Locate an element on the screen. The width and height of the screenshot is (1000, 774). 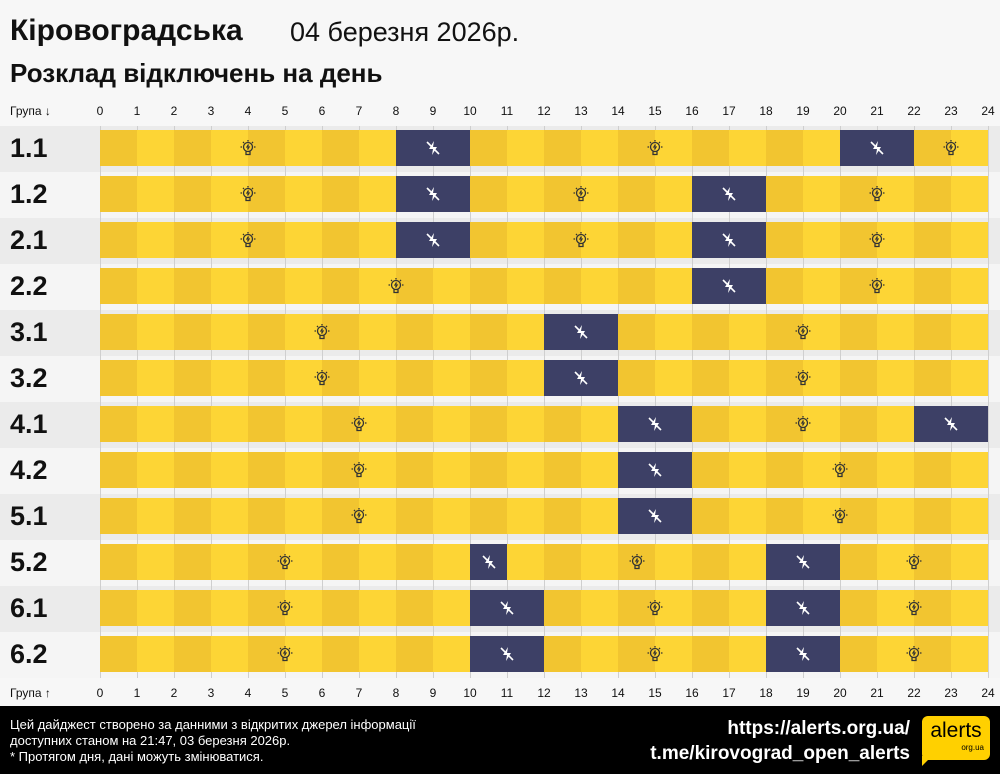
hour-tick: 10 is located at coordinates (470, 111).